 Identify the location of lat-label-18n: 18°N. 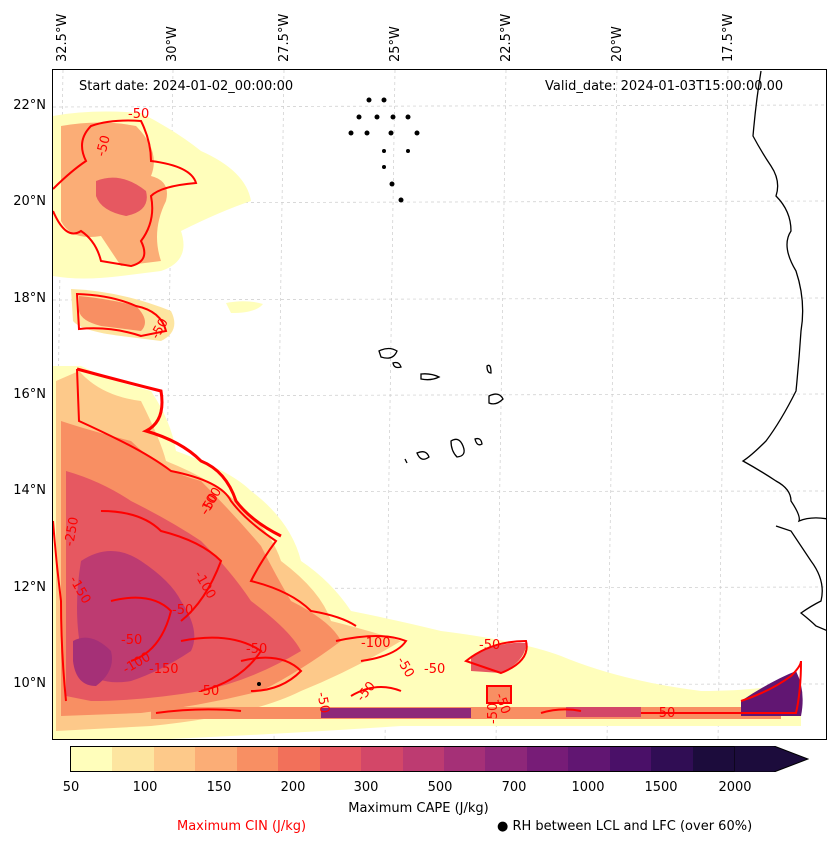
(29, 298).